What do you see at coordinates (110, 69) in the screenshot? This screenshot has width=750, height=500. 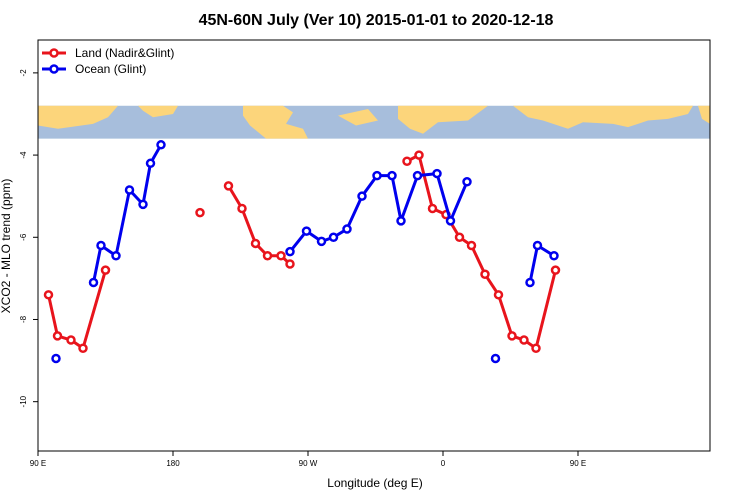 I see `legend-ocean-label: Ocean (Glint)` at bounding box center [110, 69].